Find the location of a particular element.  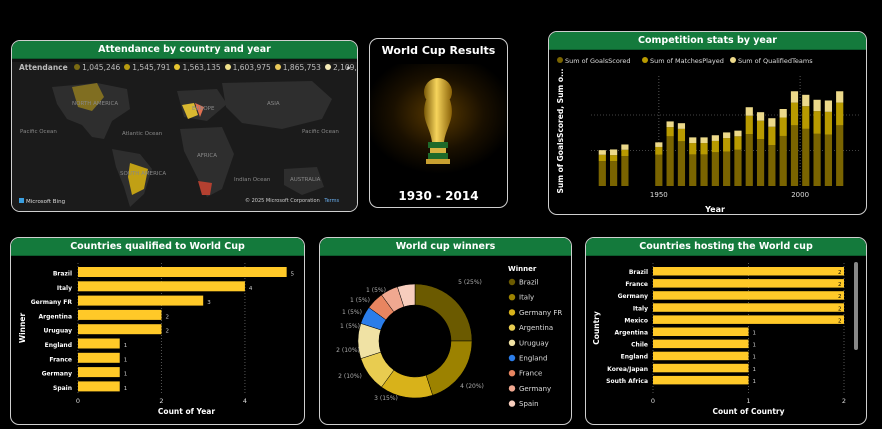

trophy-image is located at coordinates (438, 119).